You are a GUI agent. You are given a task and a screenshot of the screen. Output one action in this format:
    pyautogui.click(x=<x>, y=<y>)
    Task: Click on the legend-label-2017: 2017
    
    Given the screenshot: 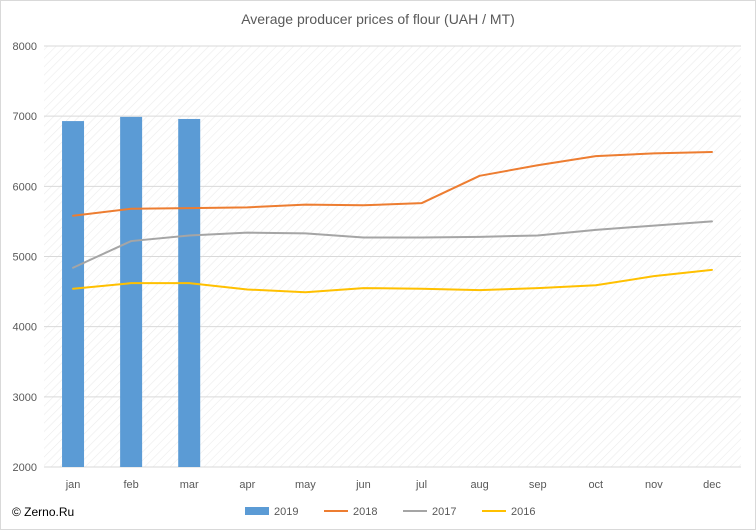 What is the action you would take?
    pyautogui.click(x=444, y=512)
    